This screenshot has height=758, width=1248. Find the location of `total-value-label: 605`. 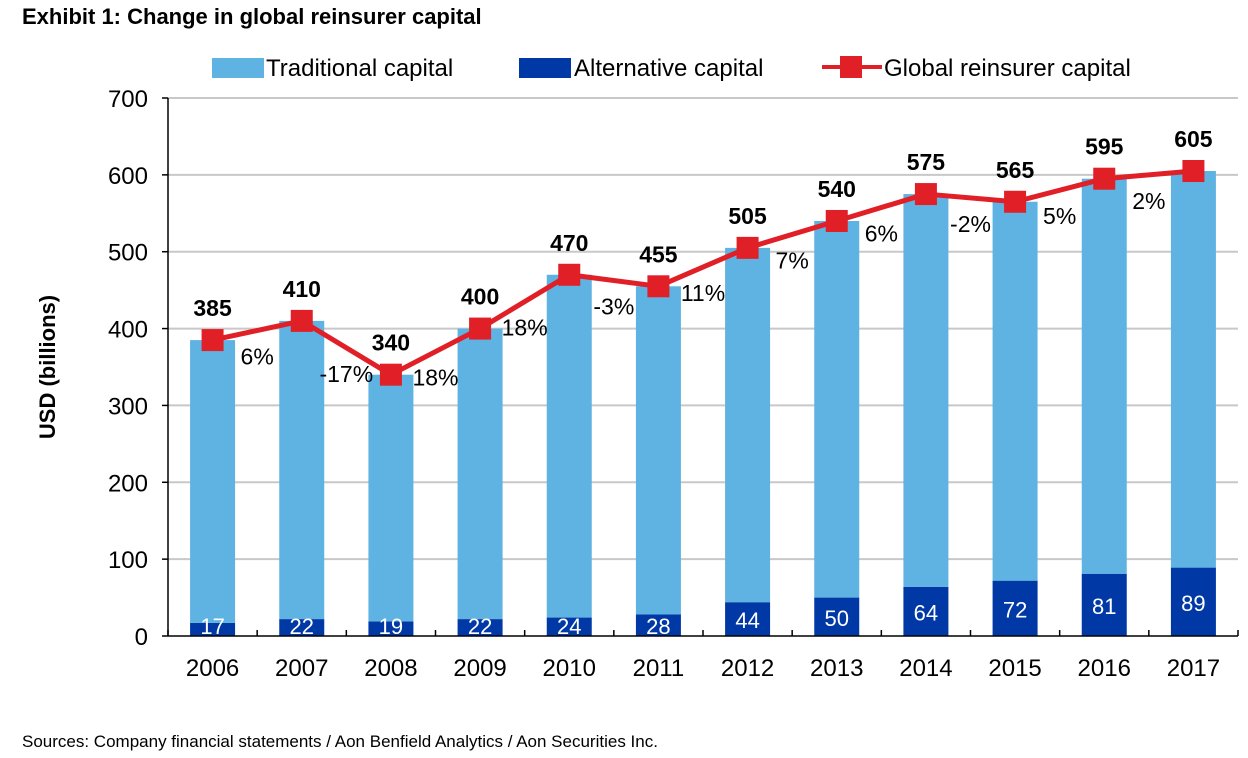

total-value-label: 605 is located at coordinates (1193, 139).